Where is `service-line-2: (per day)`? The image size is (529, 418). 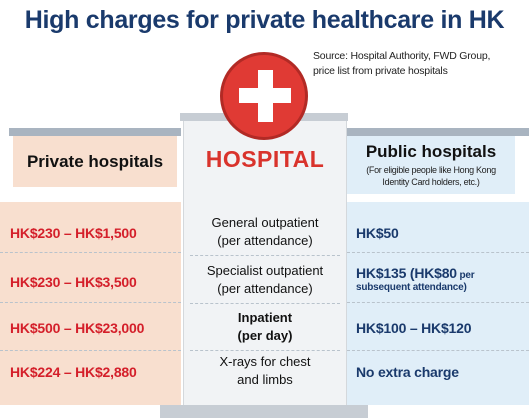 service-line-2: (per day) is located at coordinates (265, 335).